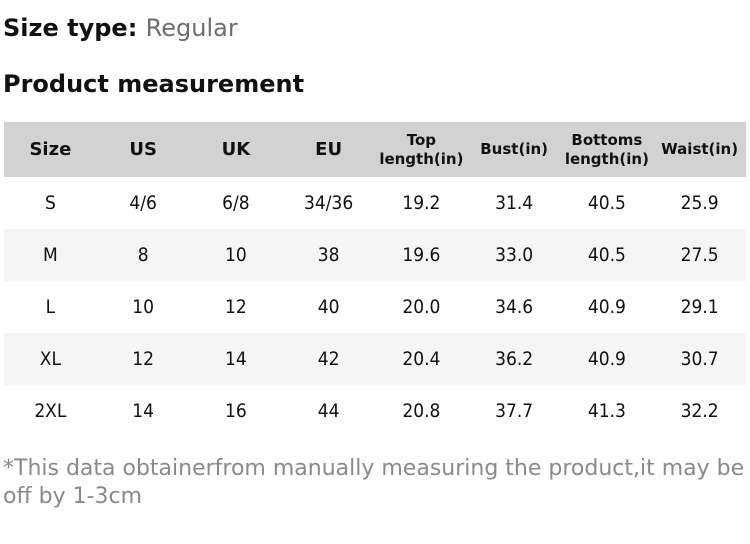  I want to click on table-cell: L, so click(50, 307).